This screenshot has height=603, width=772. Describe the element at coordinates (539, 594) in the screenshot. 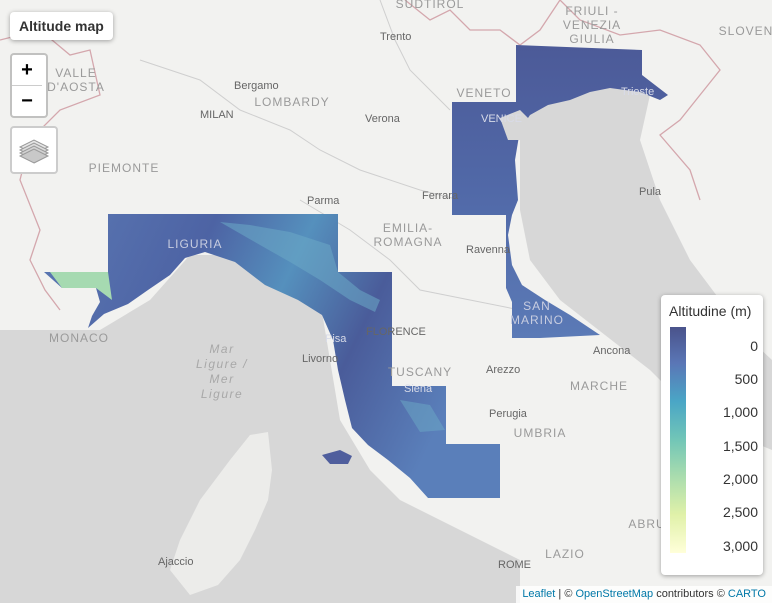

I see `leaflet-link: Leaflet` at that location.